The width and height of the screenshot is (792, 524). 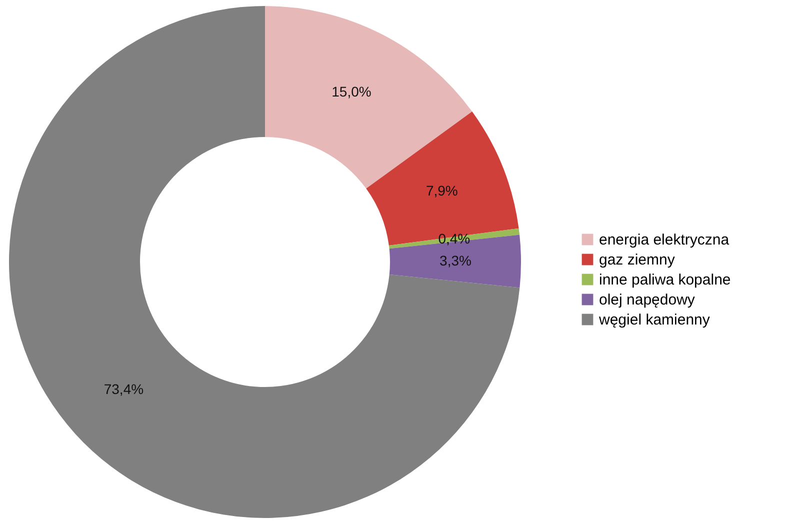 I want to click on legend-label: węgiel kamienny, so click(x=654, y=320).